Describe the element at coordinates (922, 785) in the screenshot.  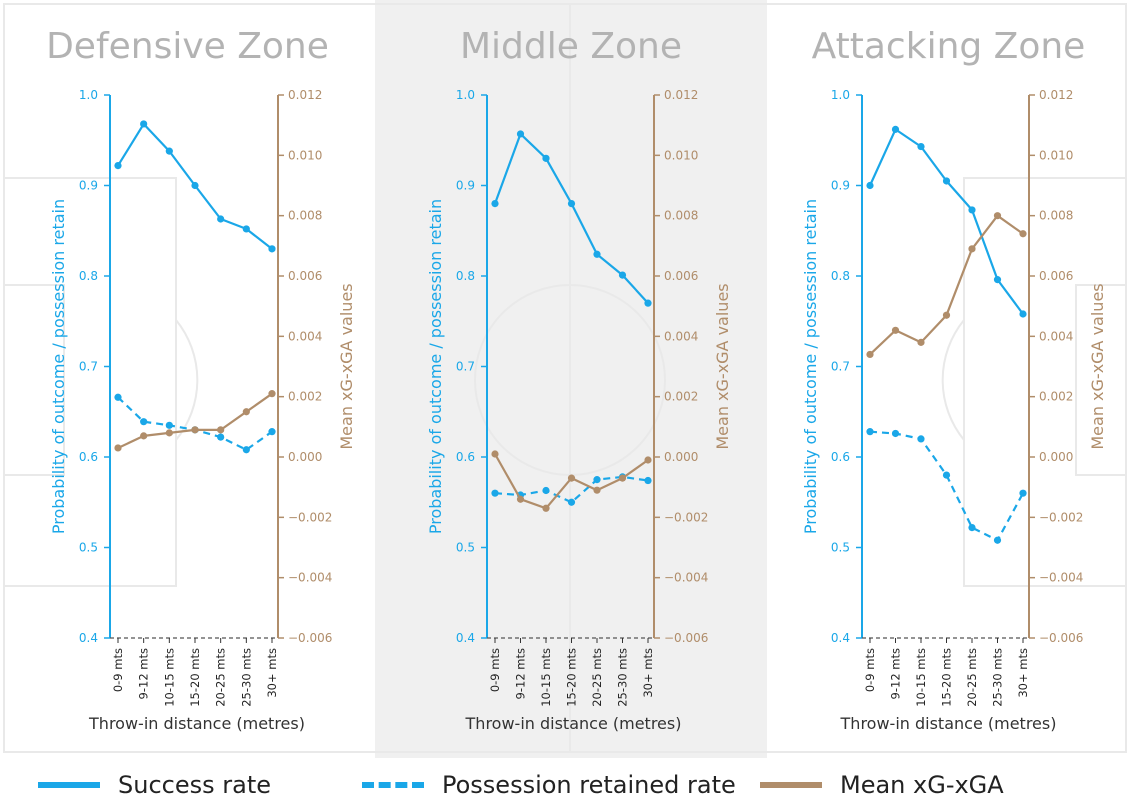
I see `legend-label-xg: Mean xG-xGA` at that location.